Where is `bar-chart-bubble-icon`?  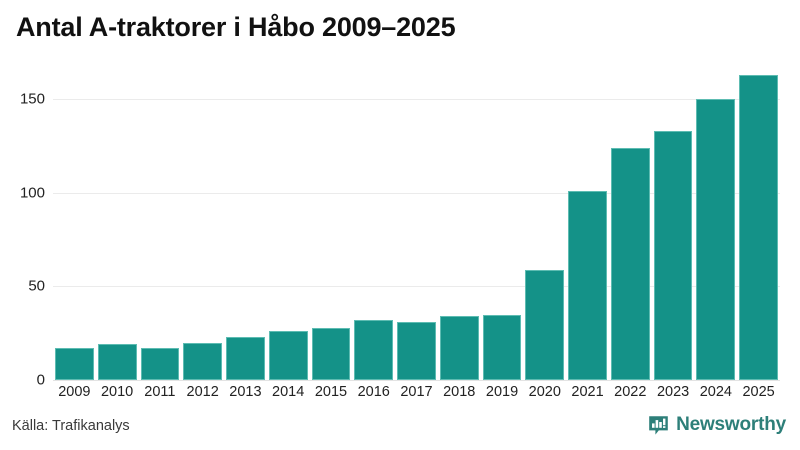 bar-chart-bubble-icon is located at coordinates (658, 425).